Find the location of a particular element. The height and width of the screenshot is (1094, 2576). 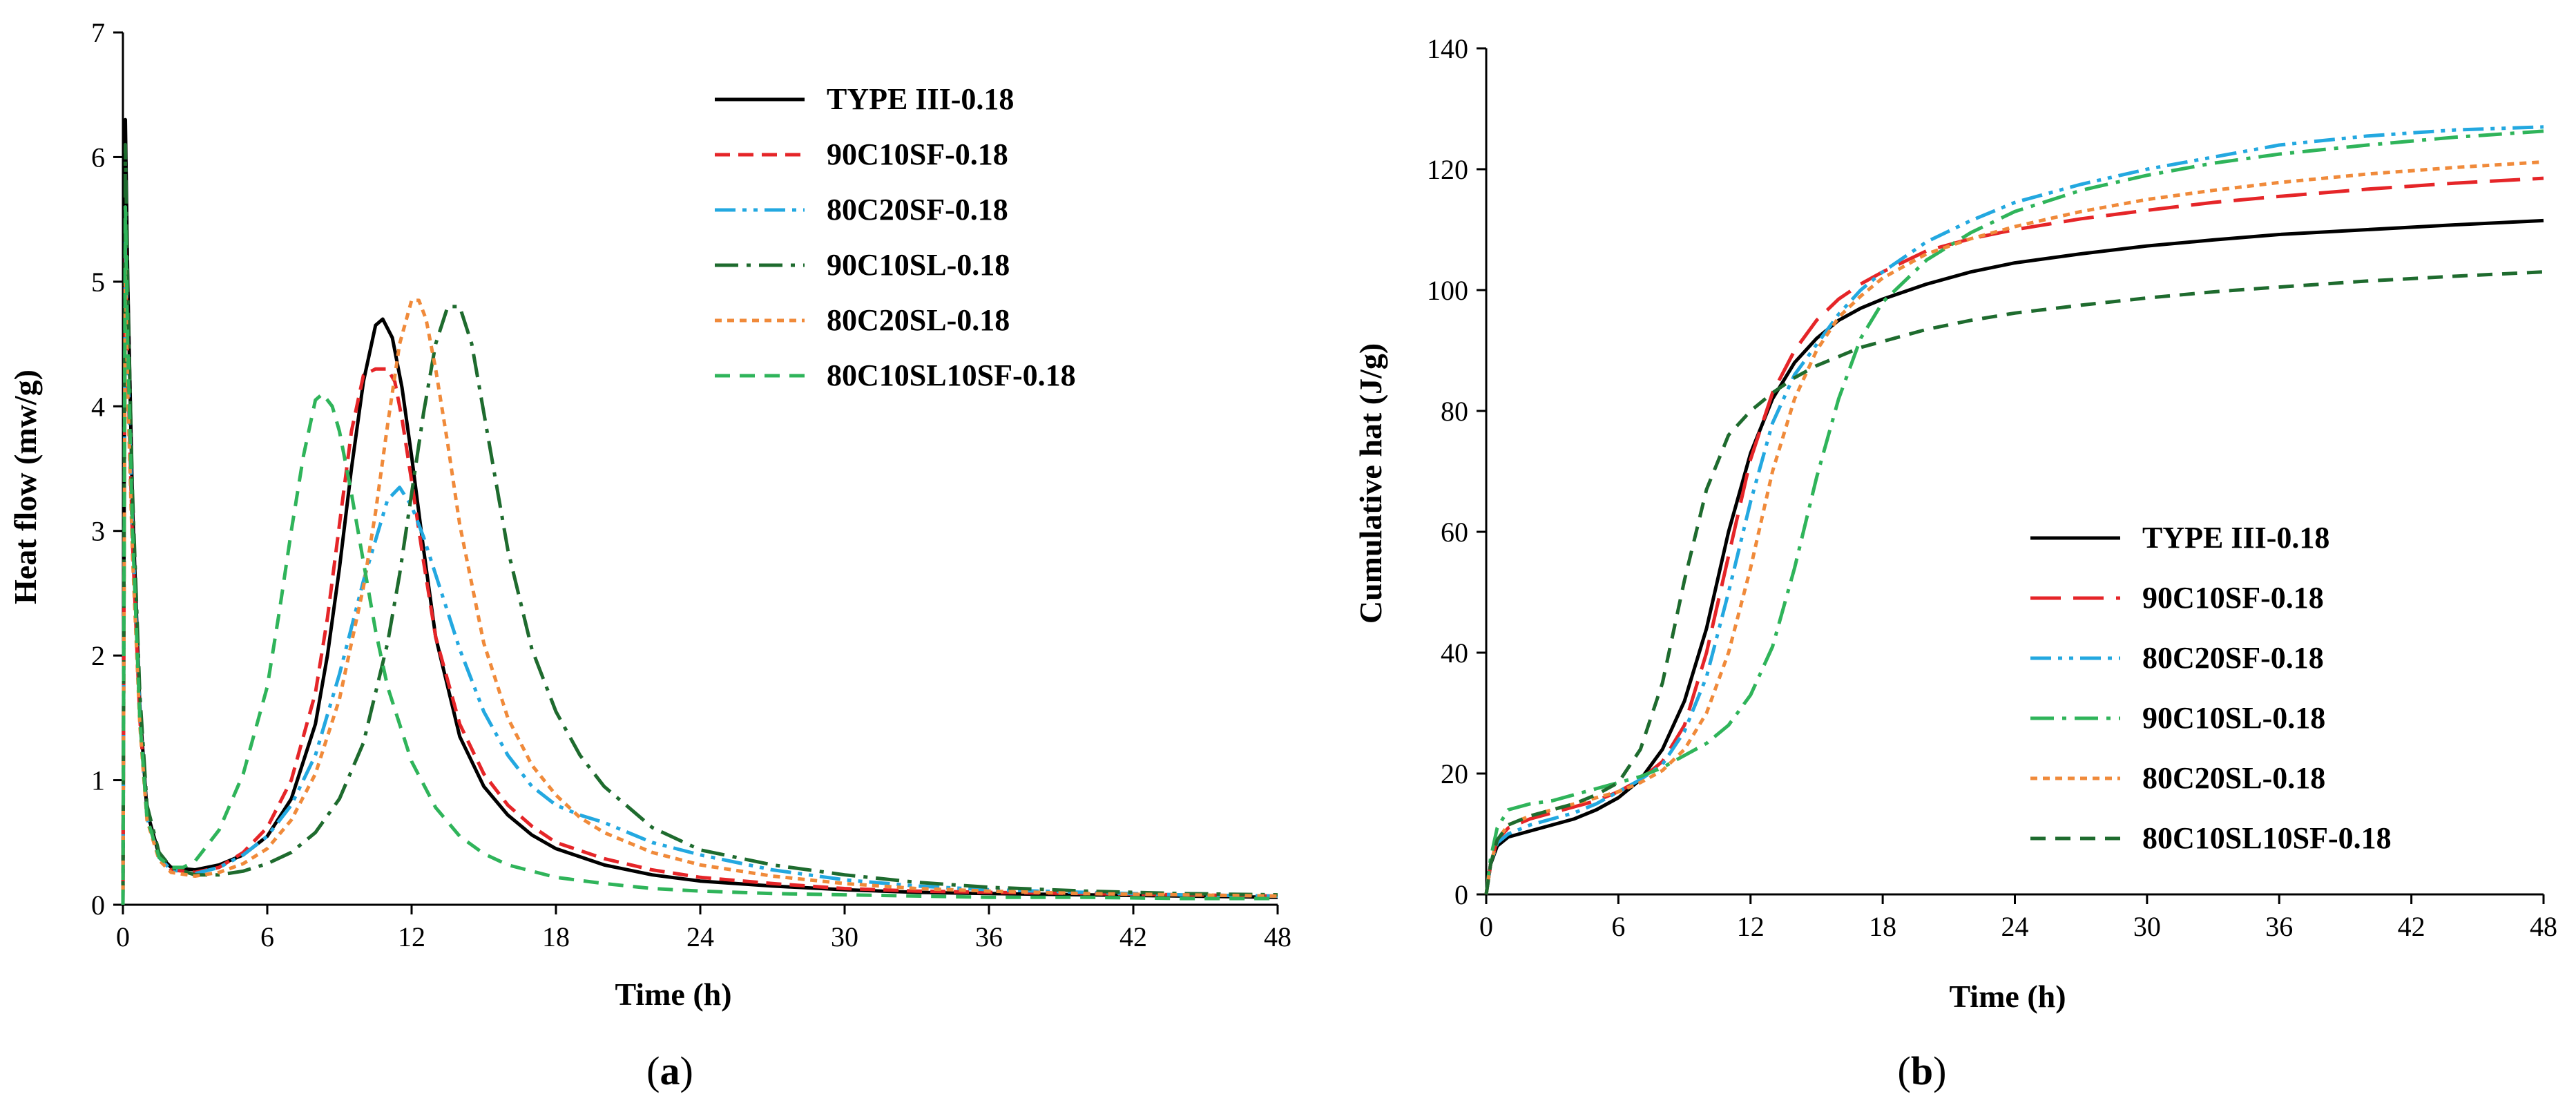

panel-a-y-tick-label: 6 is located at coordinates (98, 157).